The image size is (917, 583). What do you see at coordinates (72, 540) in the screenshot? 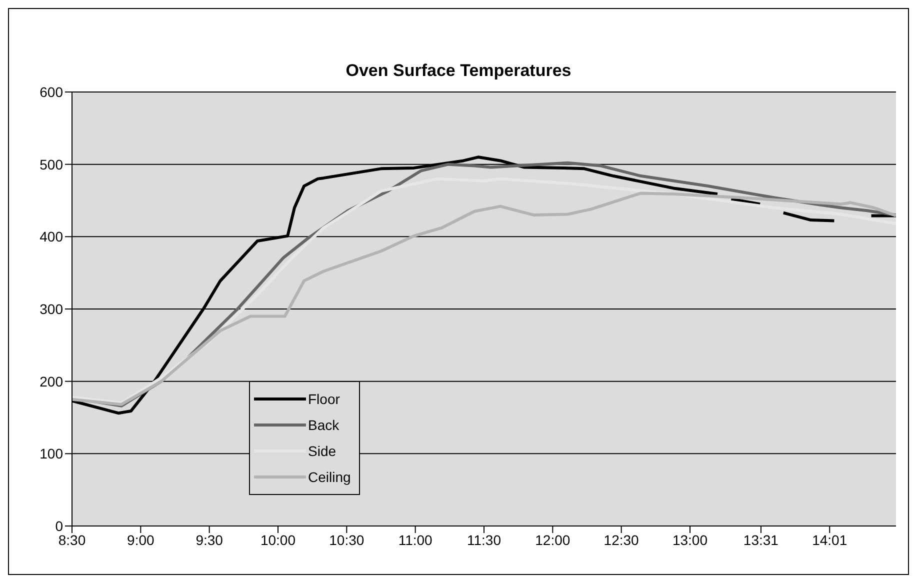
I see `x-tick-label: 8:30` at bounding box center [72, 540].